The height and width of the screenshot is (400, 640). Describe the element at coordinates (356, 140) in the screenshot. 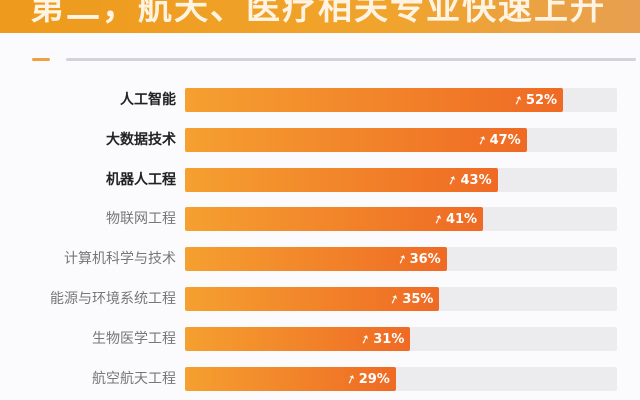

I see `bar: ➚47%` at that location.